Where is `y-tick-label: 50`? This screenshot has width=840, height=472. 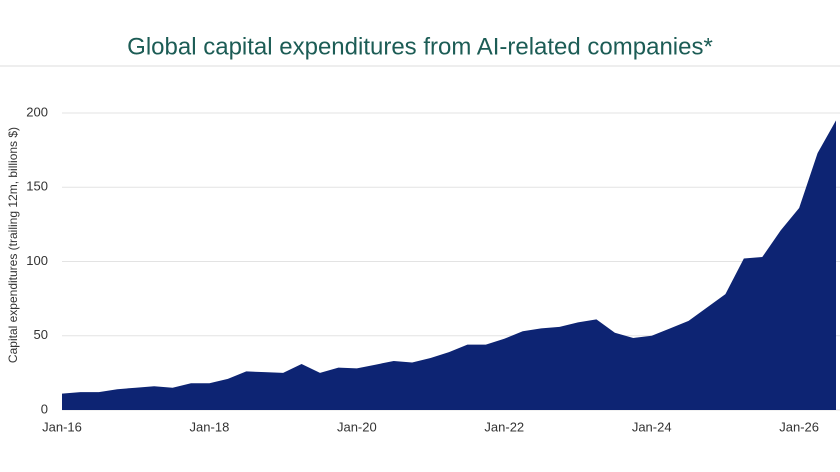
y-tick-label: 50 is located at coordinates (41, 334).